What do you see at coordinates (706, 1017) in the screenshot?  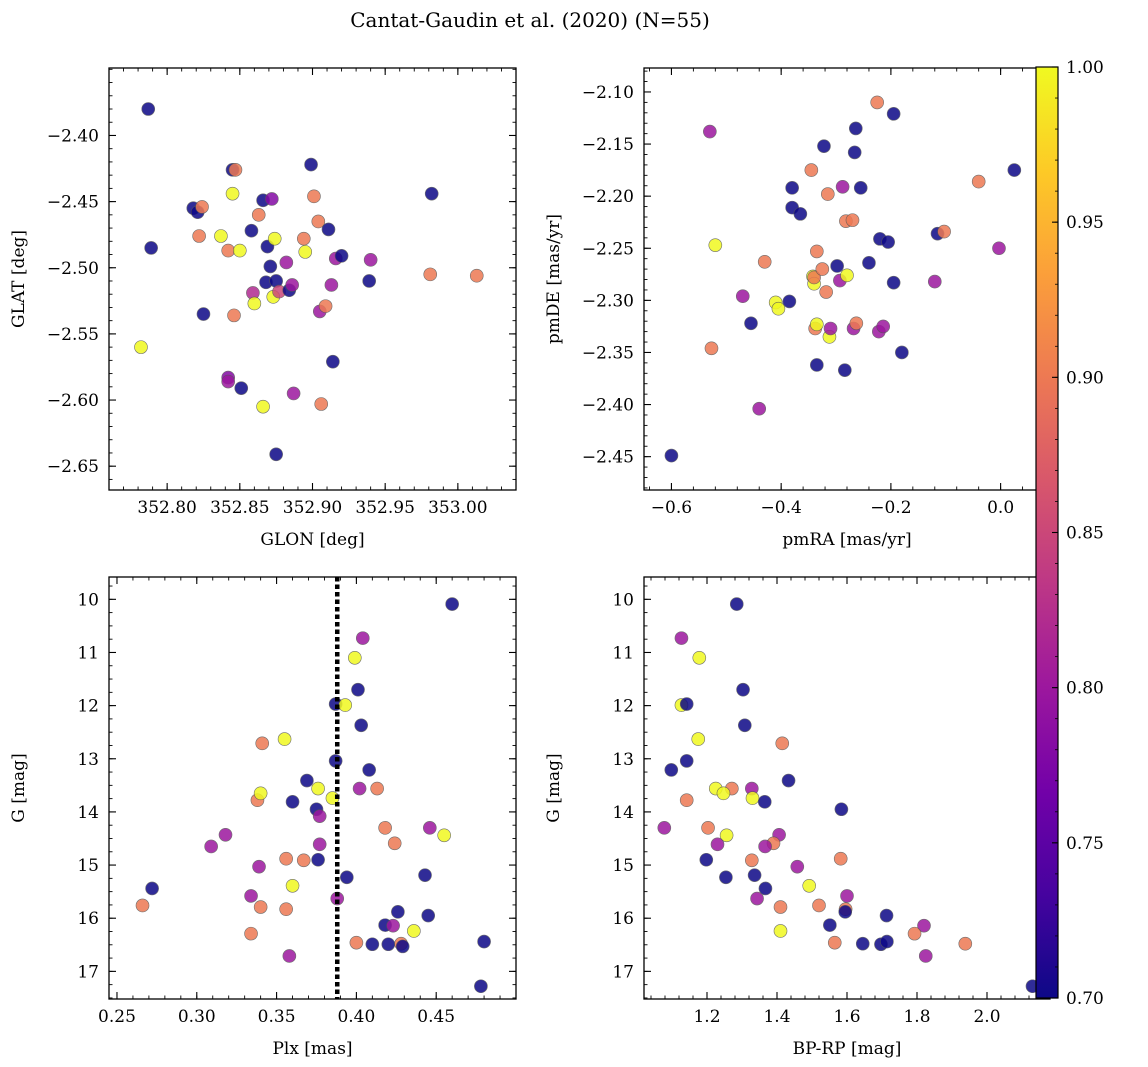 I see `bprp_g-xtick-label-0: 1.2` at bounding box center [706, 1017].